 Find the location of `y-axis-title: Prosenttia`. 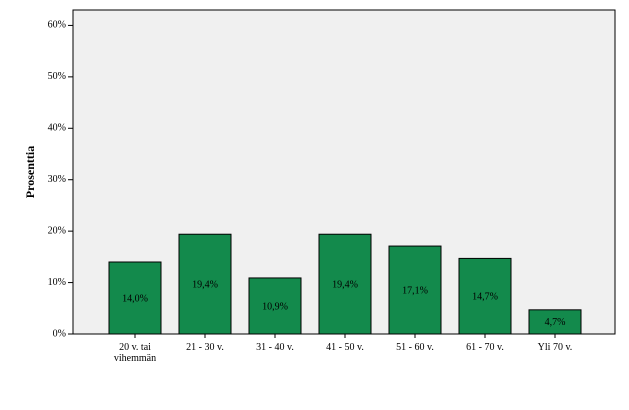

y-axis-title: Prosenttia is located at coordinates (30, 172).